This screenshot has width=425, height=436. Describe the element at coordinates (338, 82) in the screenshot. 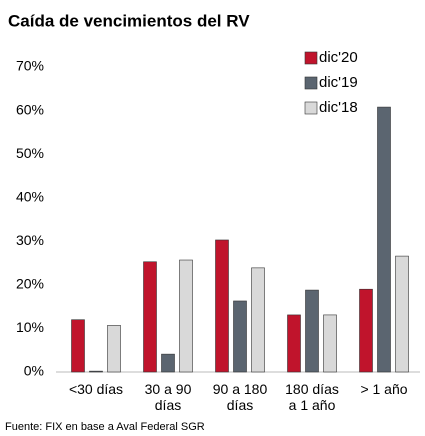

I see `legend-label: dic'19` at that location.